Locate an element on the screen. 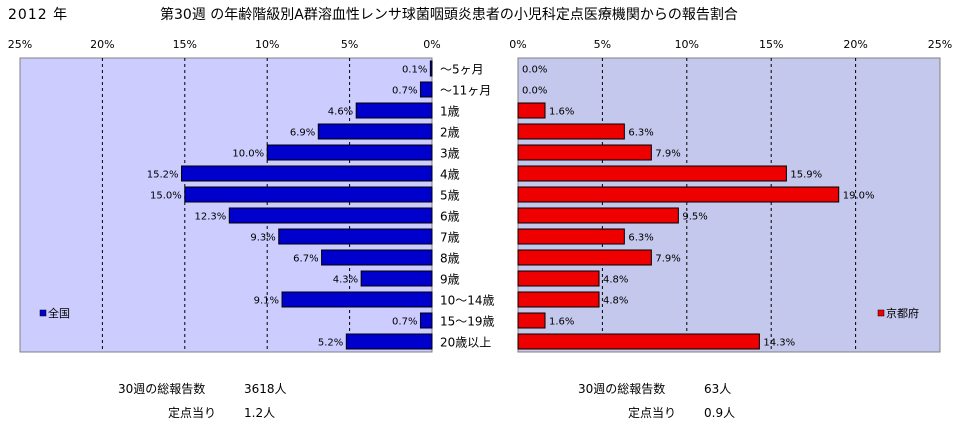 This screenshot has width=968, height=424. age-category-label: 1歳 is located at coordinates (450, 112).